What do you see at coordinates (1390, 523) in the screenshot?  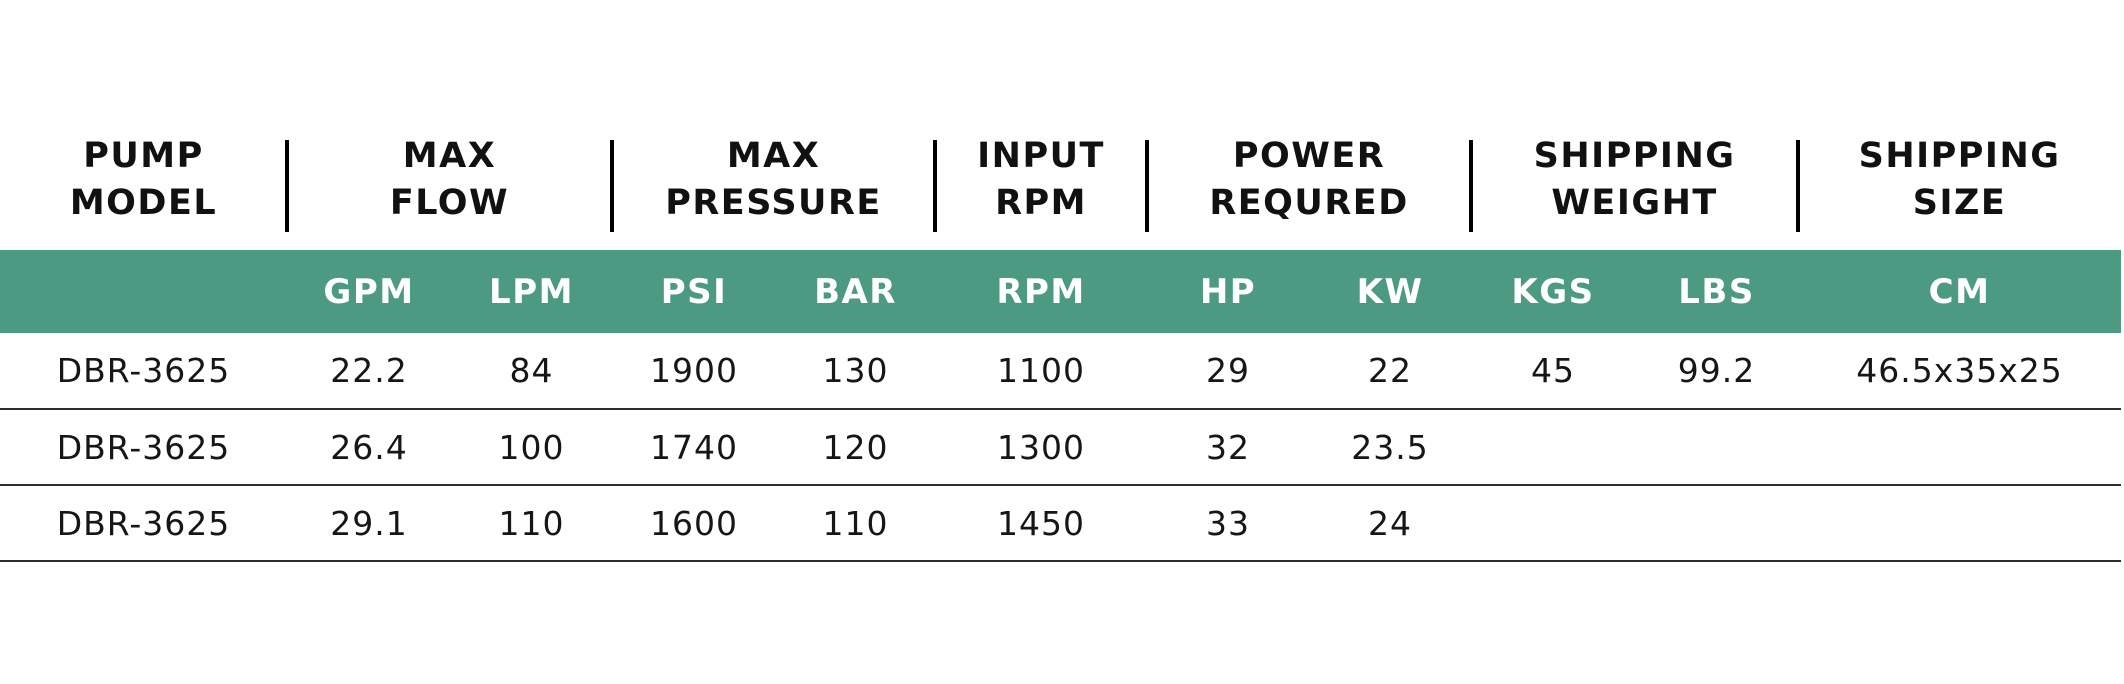 I see `cell-kw: 24` at bounding box center [1390, 523].